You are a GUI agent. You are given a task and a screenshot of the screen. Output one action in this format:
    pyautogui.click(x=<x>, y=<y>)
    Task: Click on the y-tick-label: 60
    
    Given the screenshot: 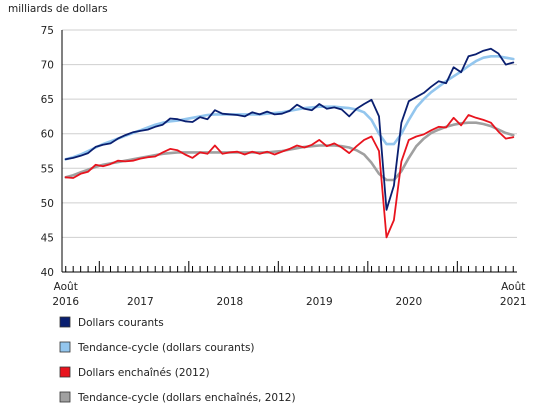 What is the action you would take?
    pyautogui.click(x=47, y=135)
    